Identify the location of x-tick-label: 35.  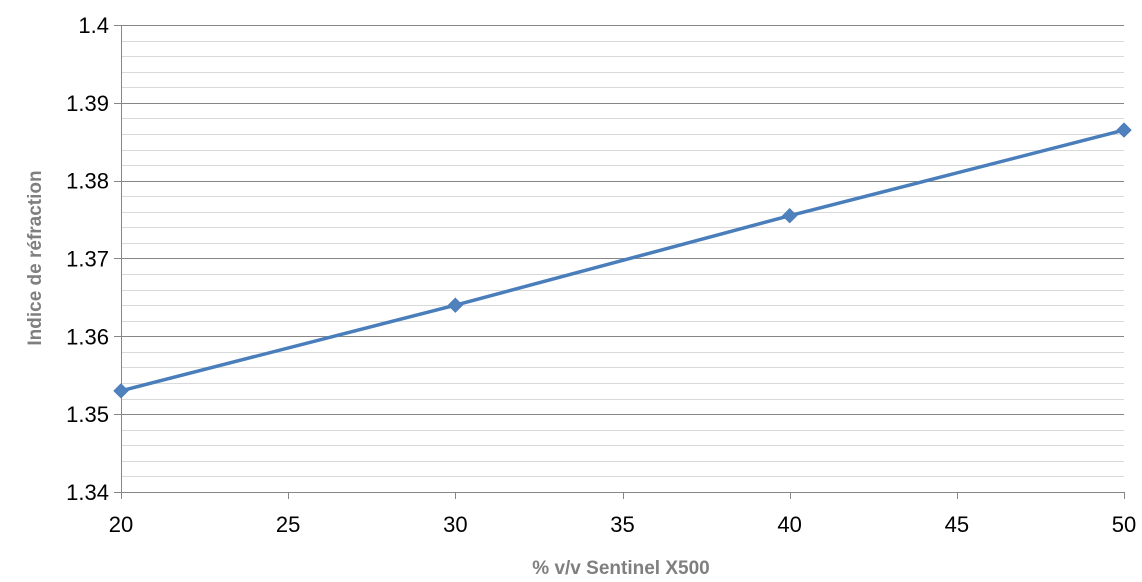
(622, 524).